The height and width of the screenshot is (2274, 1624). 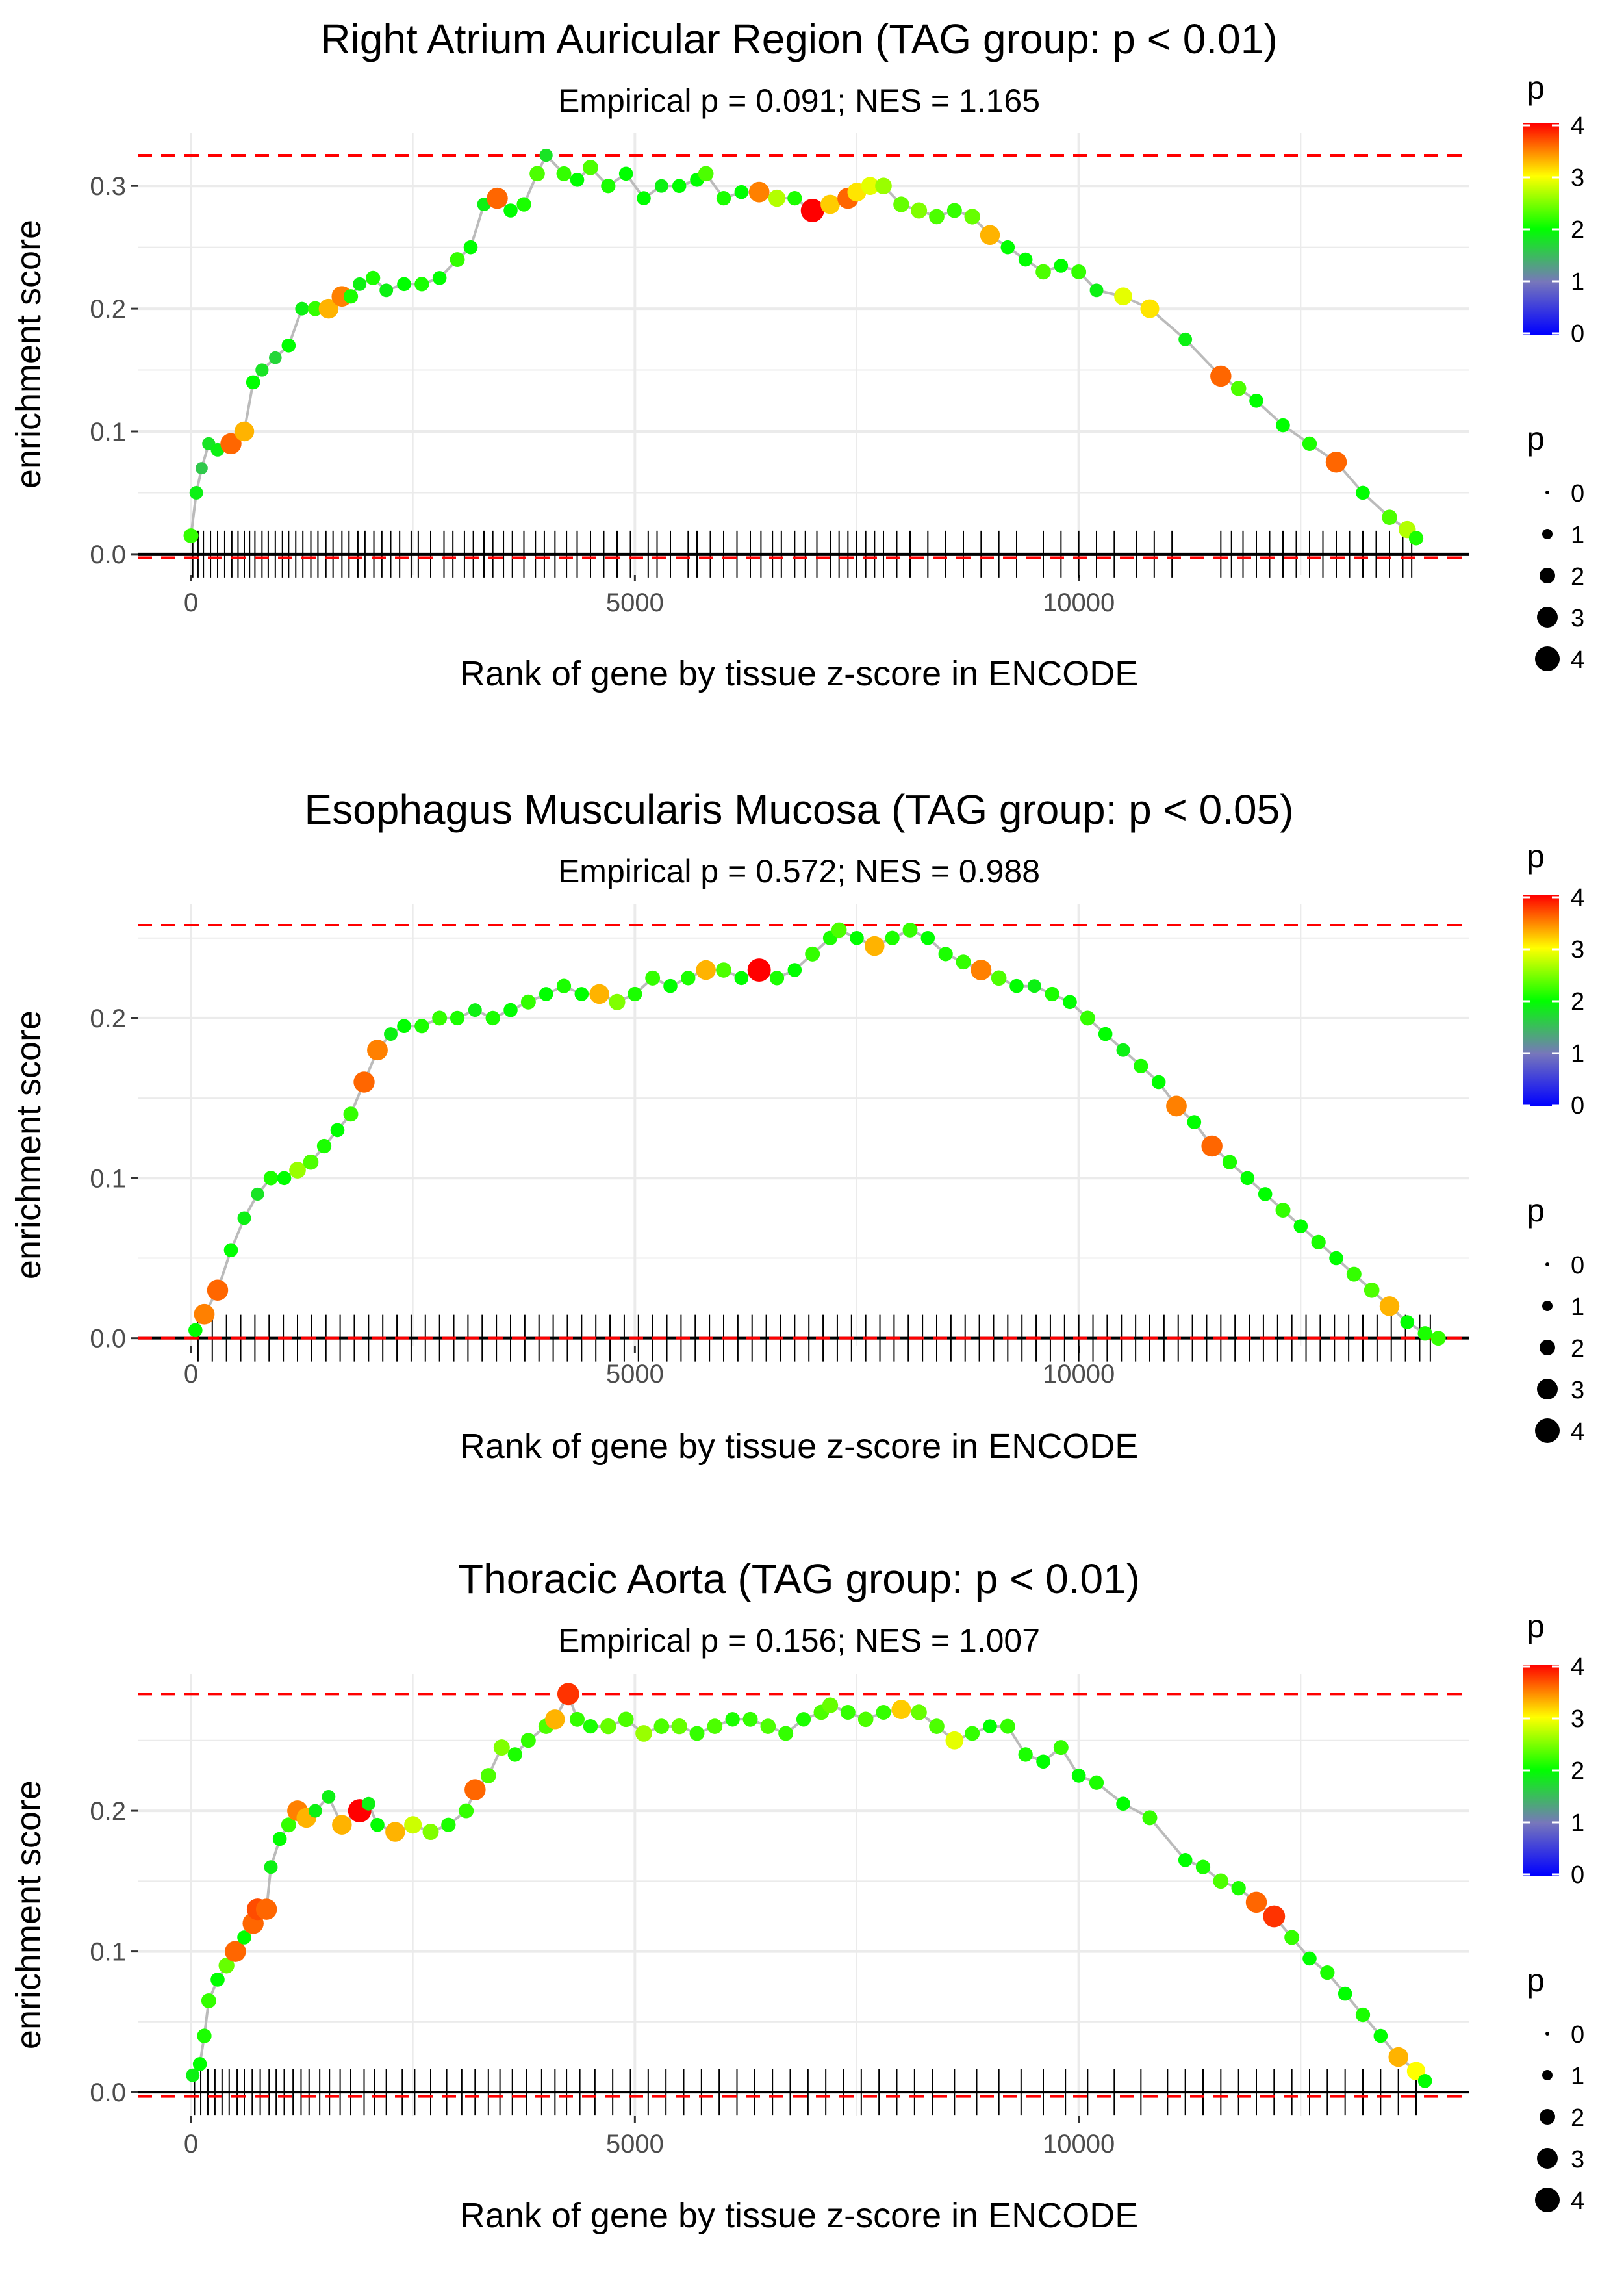 I want to click on panel-3-size-legend: p 0 1 2 3 4, so click(x=1555, y=2088).